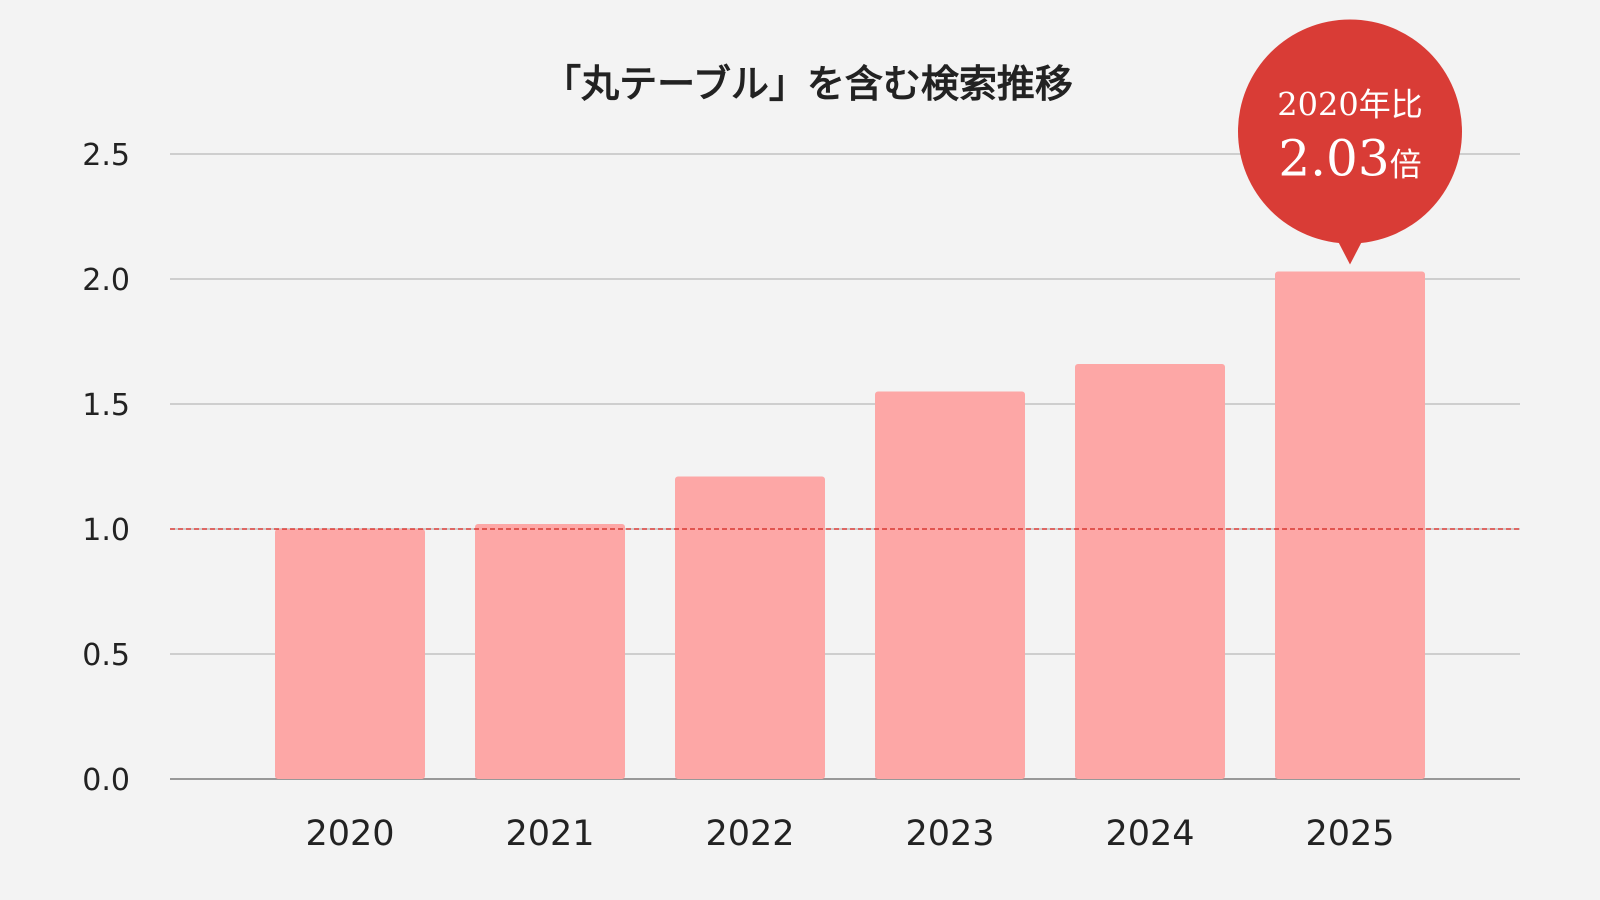 The image size is (1600, 900). Describe the element at coordinates (749, 834) in the screenshot. I see `x-tick-label: 2022` at that location.